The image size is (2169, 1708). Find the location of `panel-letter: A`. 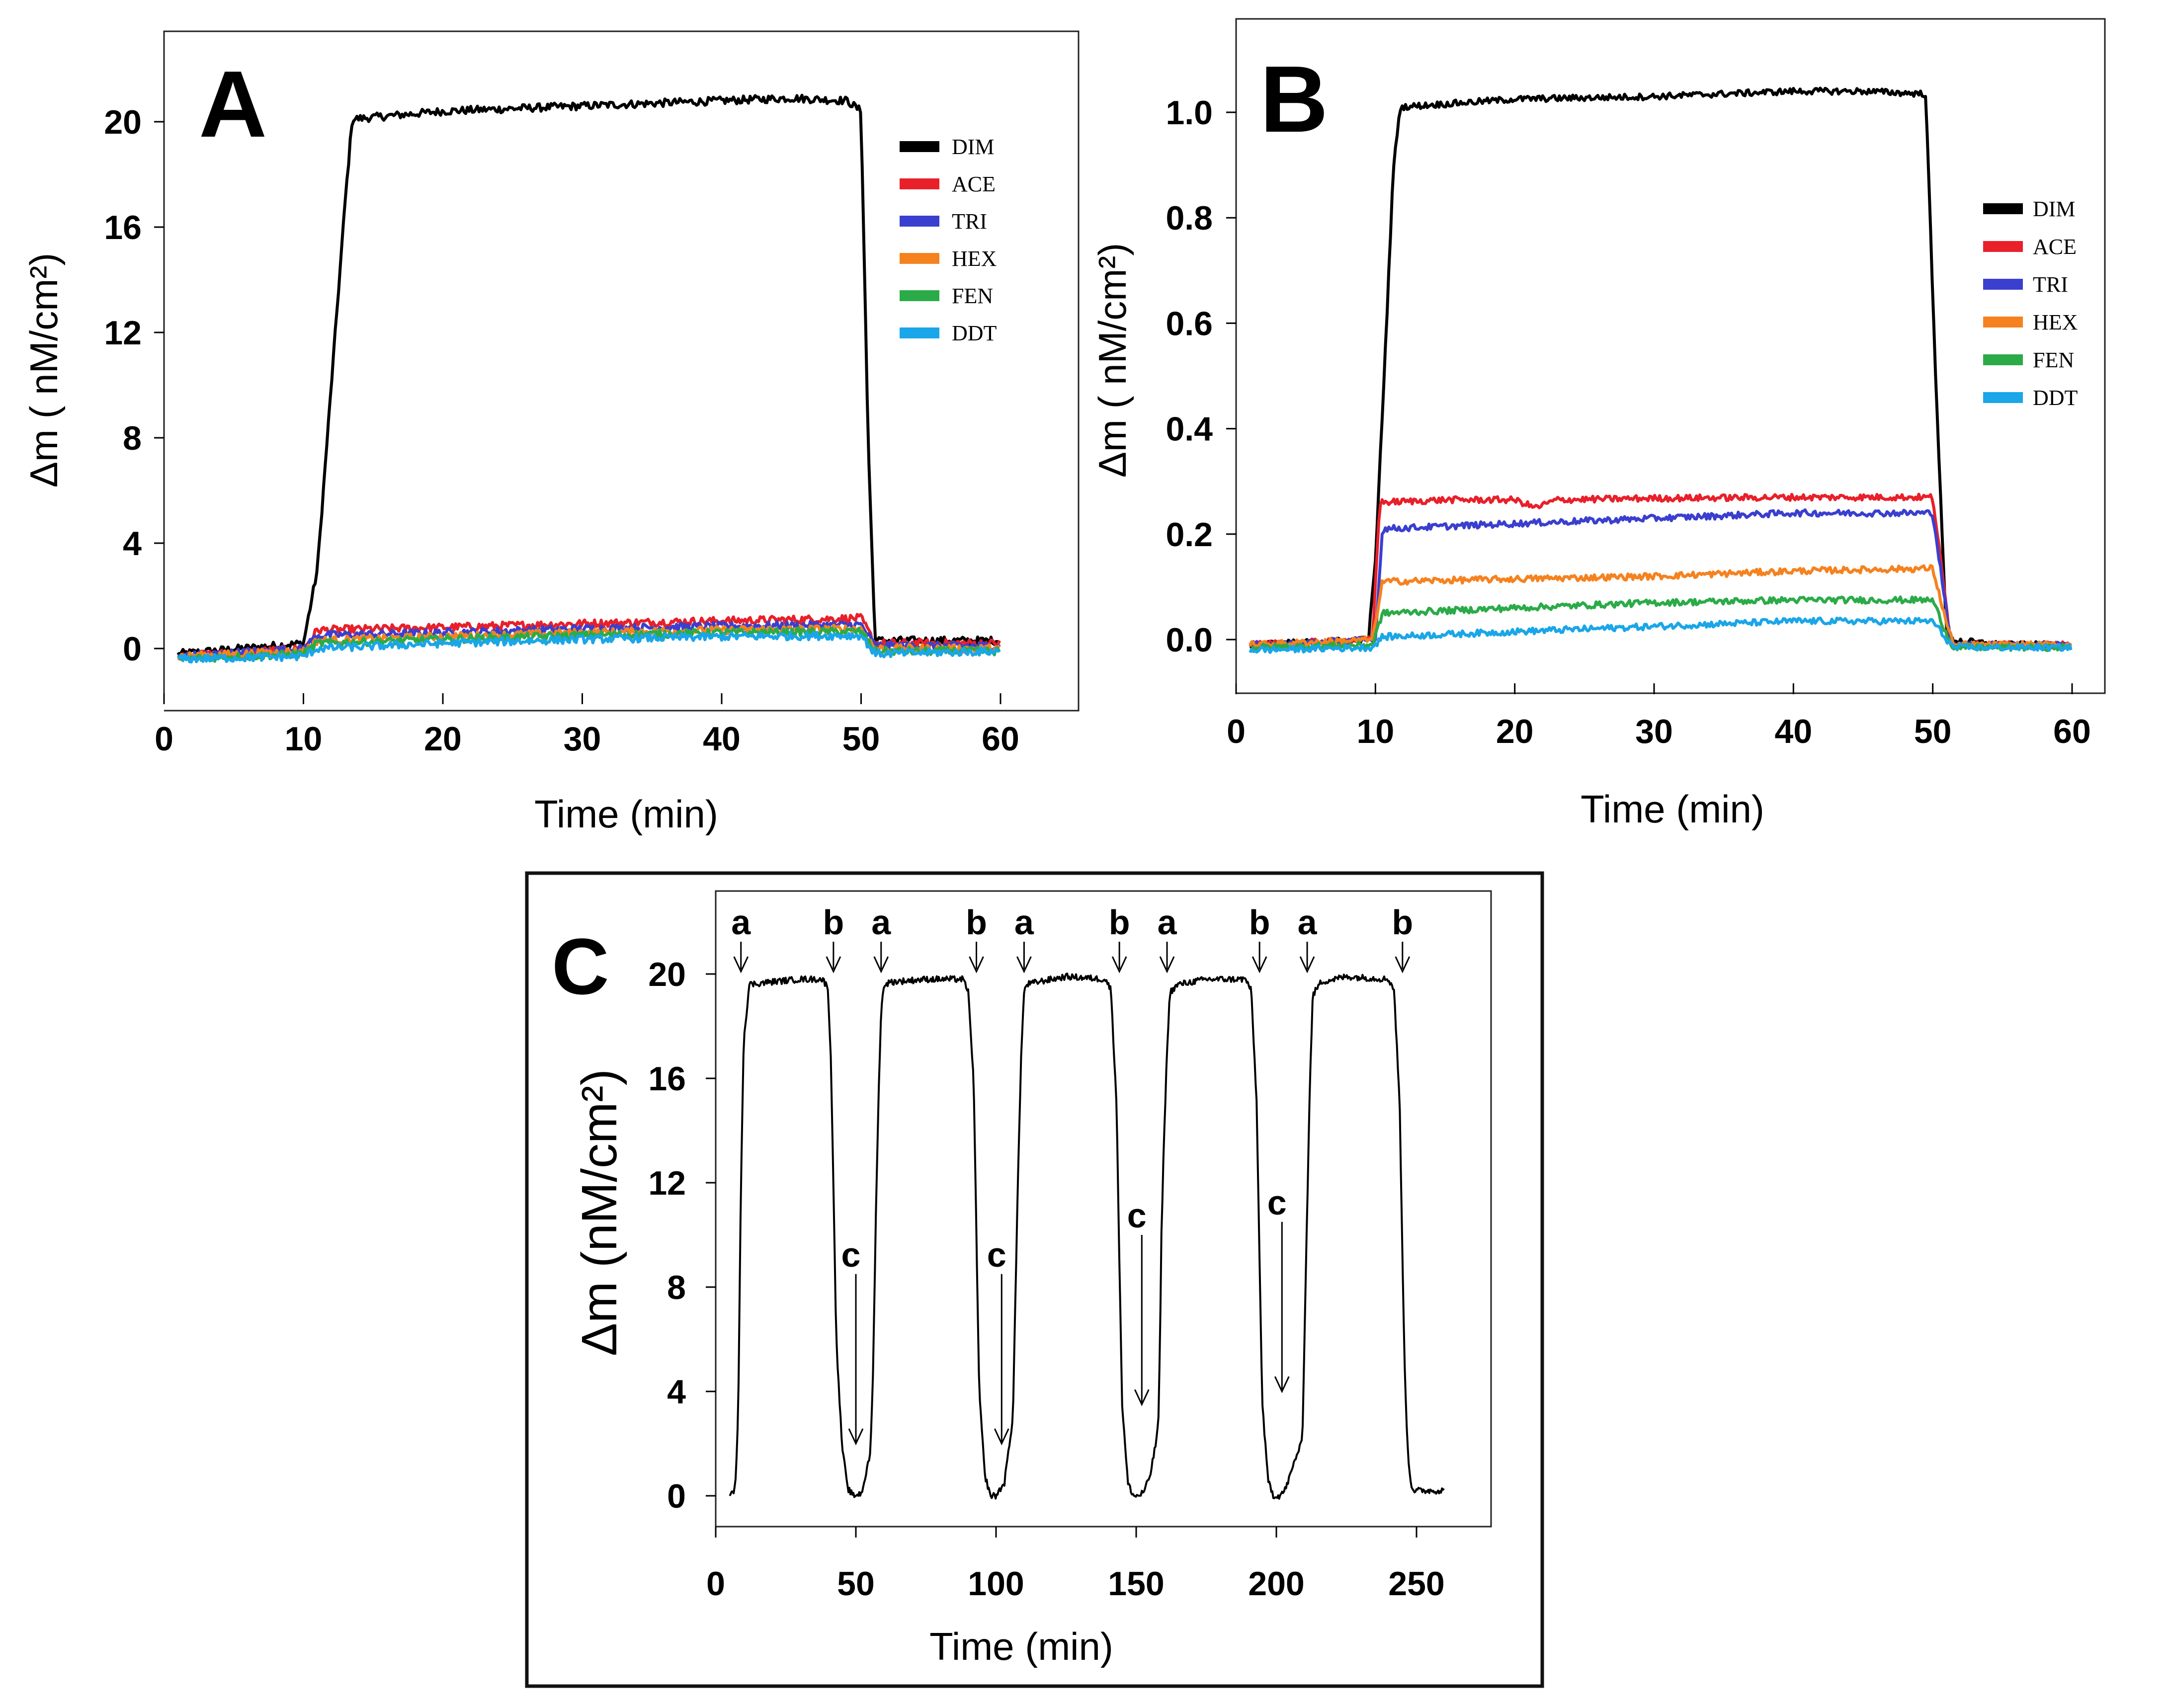

panel-letter: A is located at coordinates (233, 104).